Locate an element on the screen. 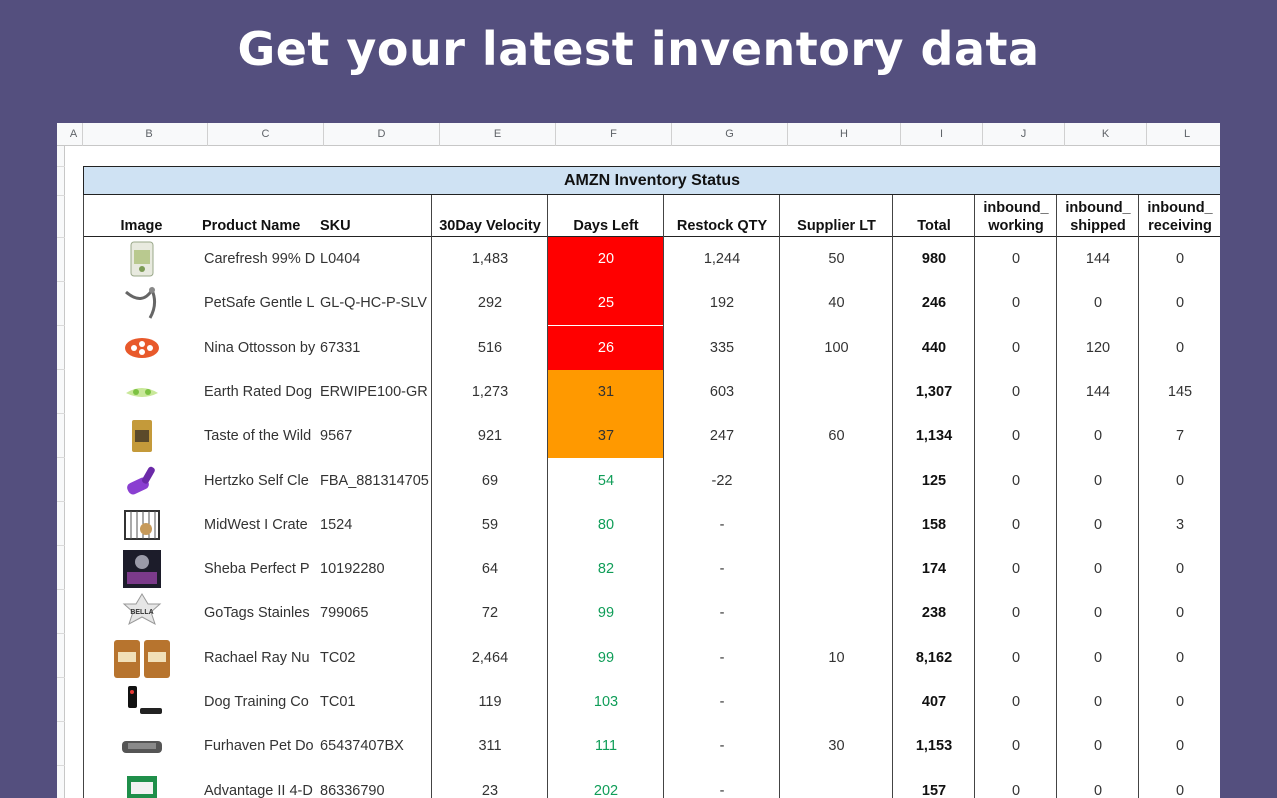  product-name-cell: Taste of the Wild is located at coordinates (258, 436).